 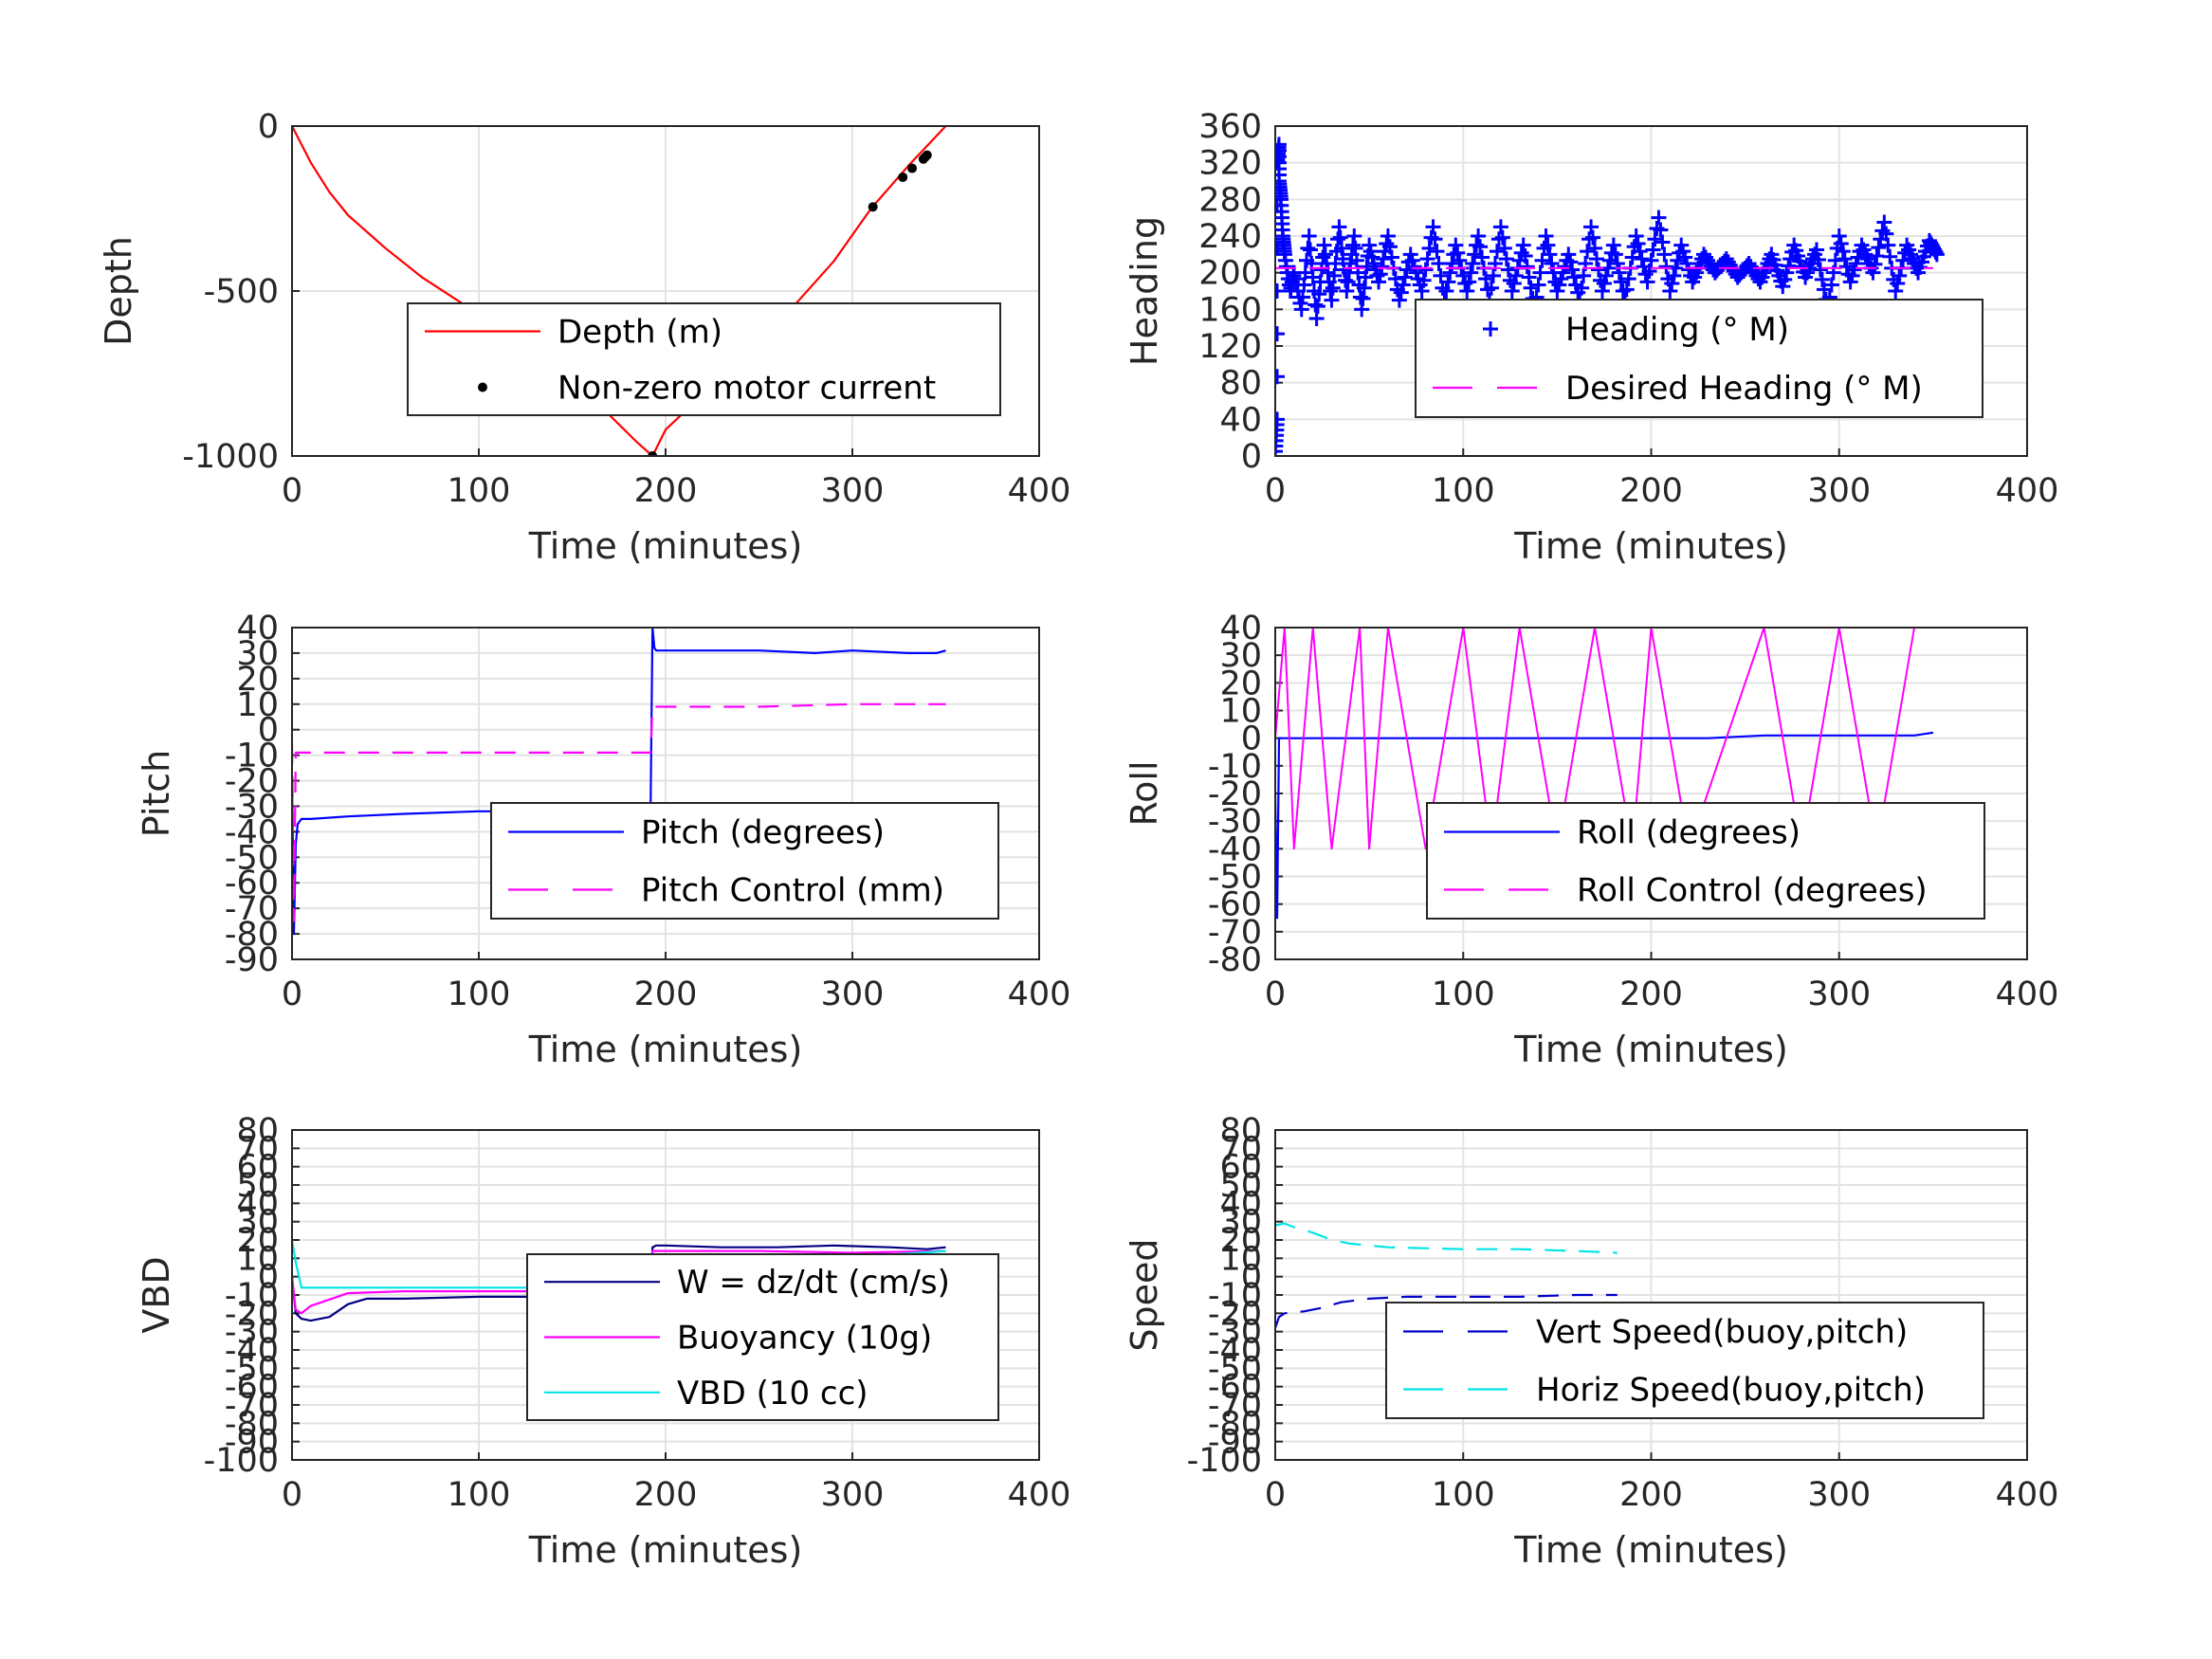 What do you see at coordinates (1235, 1351) in the screenshot?
I see `y-tick-label: -40` at bounding box center [1235, 1351].